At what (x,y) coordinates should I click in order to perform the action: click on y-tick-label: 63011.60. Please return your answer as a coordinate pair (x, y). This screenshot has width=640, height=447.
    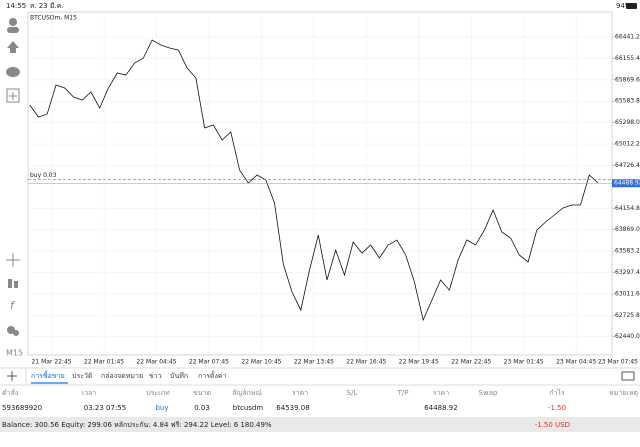
    Looking at the image, I should click on (627, 293).